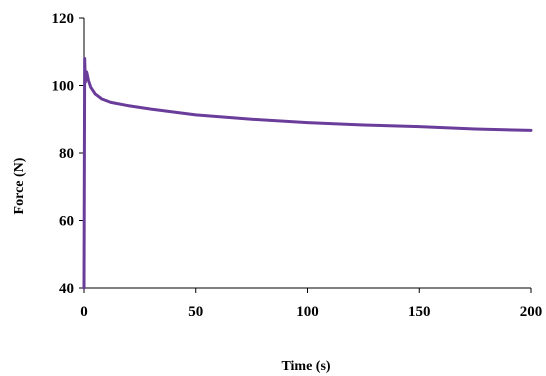 This screenshot has height=376, width=546. What do you see at coordinates (66, 222) in the screenshot?
I see `y-tick-label: 60` at bounding box center [66, 222].